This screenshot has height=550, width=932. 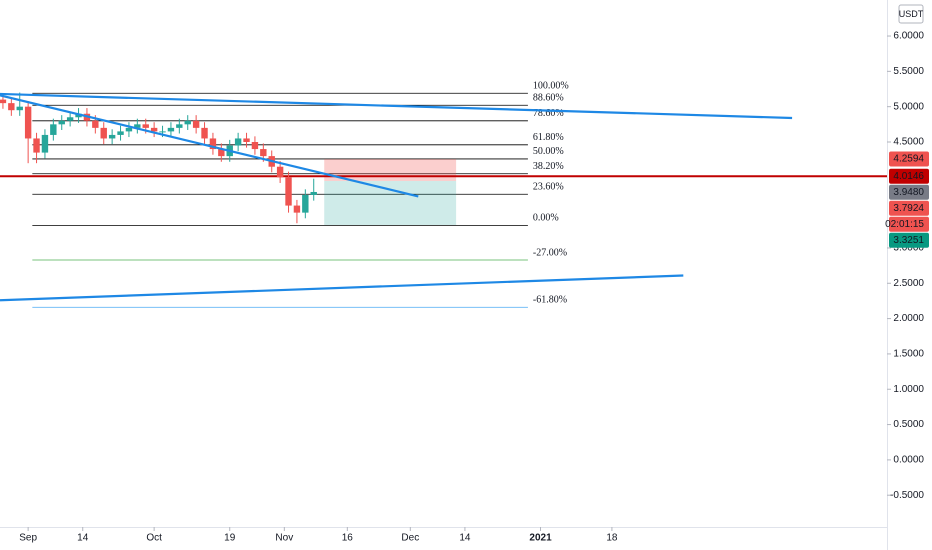 What do you see at coordinates (540, 538) in the screenshot?
I see `x-tick-label: 2021` at bounding box center [540, 538].